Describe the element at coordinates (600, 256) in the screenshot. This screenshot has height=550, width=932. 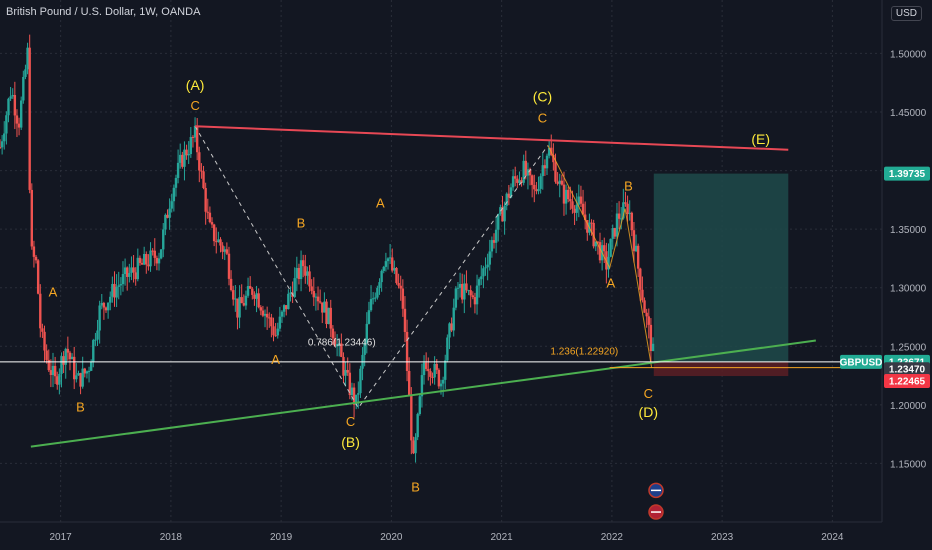
I see `wave-solid-line` at that location.